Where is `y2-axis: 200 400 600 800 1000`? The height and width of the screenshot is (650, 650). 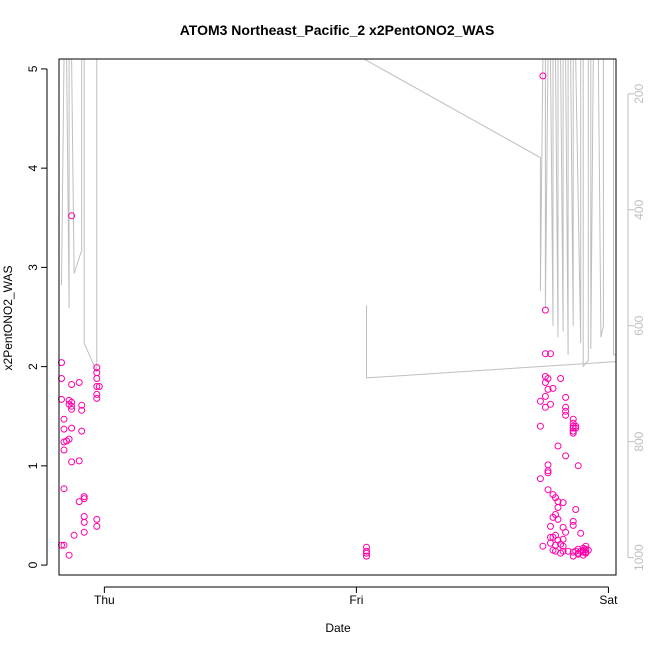
y2-axis: 200 400 600 800 1000 is located at coordinates (636, 327).